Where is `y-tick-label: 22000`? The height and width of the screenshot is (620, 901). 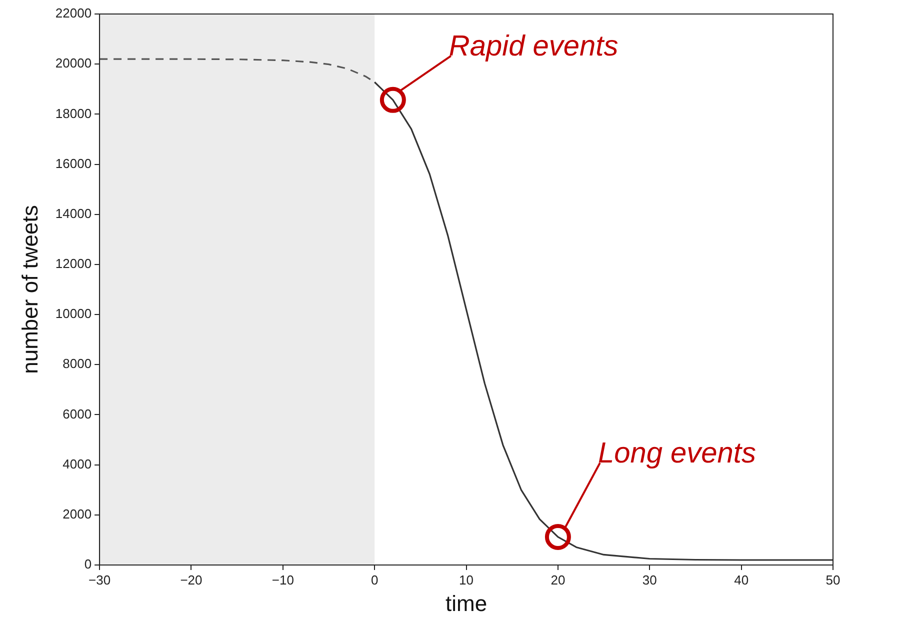
y-tick-label: 22000 is located at coordinates (73, 13).